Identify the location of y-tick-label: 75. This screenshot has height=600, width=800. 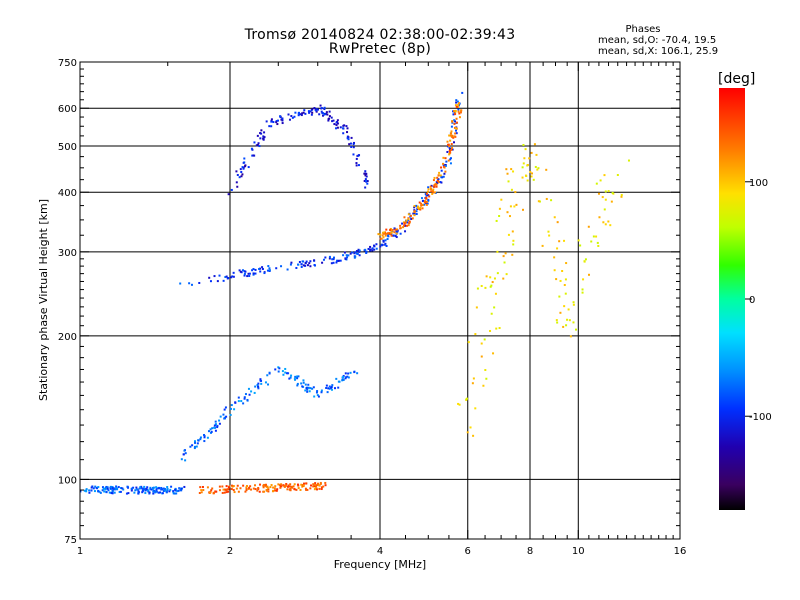
(70, 540).